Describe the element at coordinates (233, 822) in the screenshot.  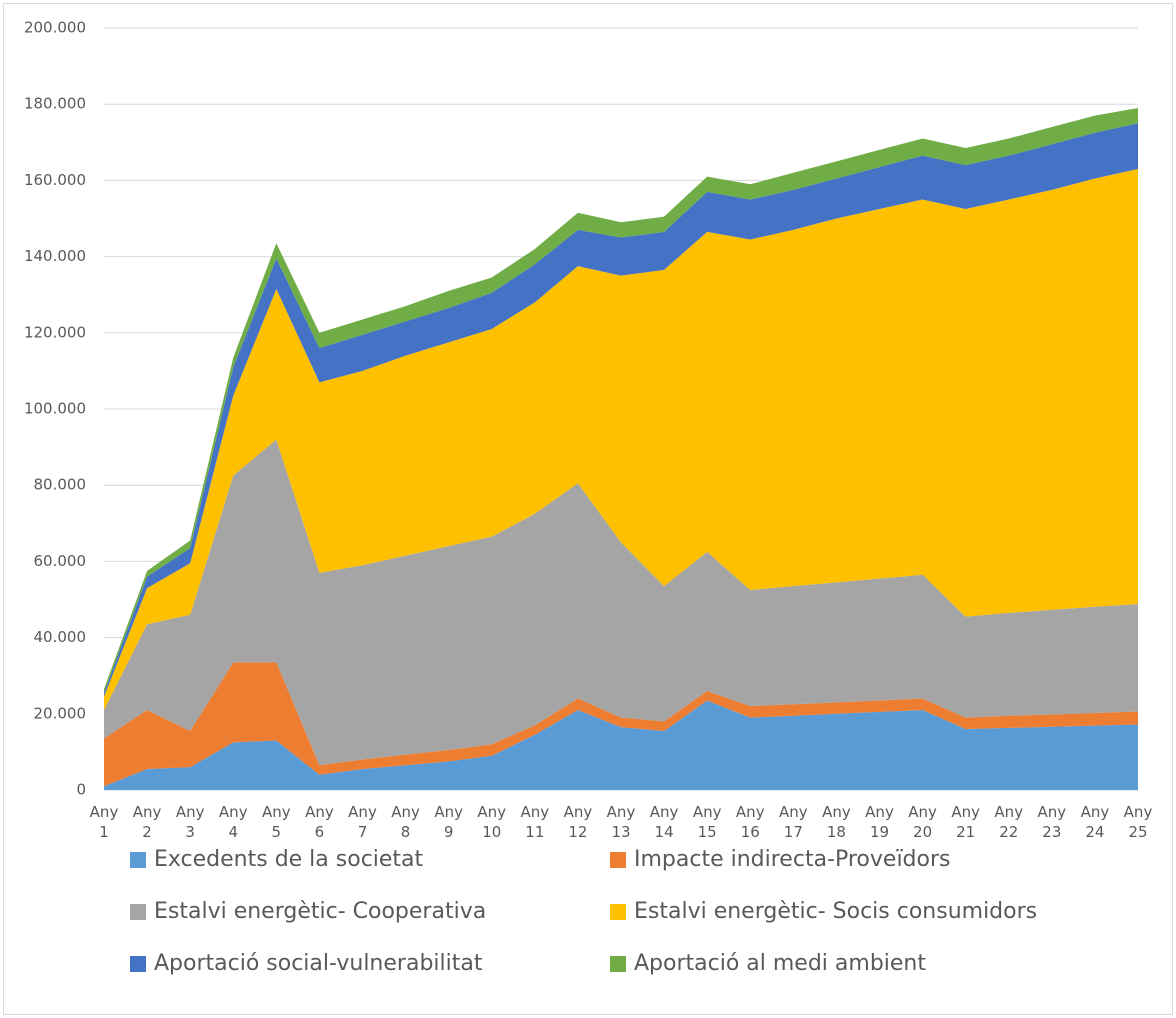
I see `x-tick-label: Any 4` at that location.